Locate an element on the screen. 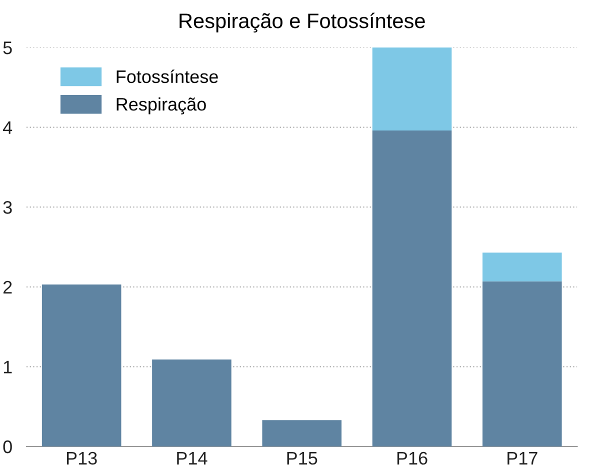 The image size is (589, 475). y-tick-label: 1 is located at coordinates (8, 367).